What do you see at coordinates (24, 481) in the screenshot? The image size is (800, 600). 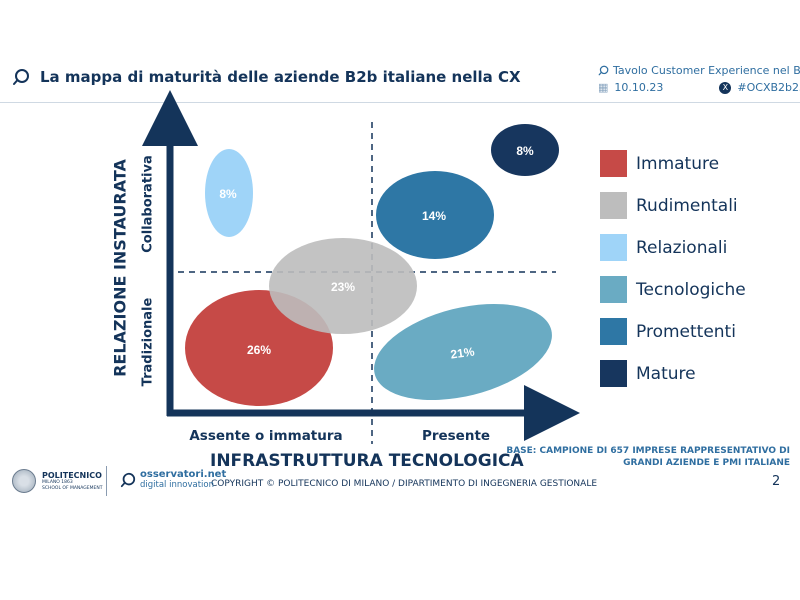 I see `politecnico-seal-icon` at bounding box center [24, 481].